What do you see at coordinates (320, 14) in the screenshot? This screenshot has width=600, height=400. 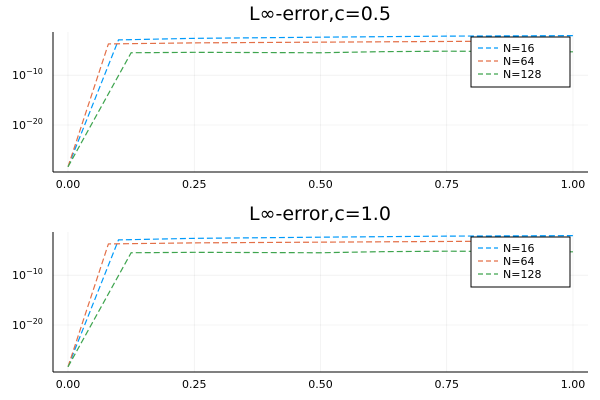 I see `chart-title: L∞-error,c=0.5` at bounding box center [320, 14].